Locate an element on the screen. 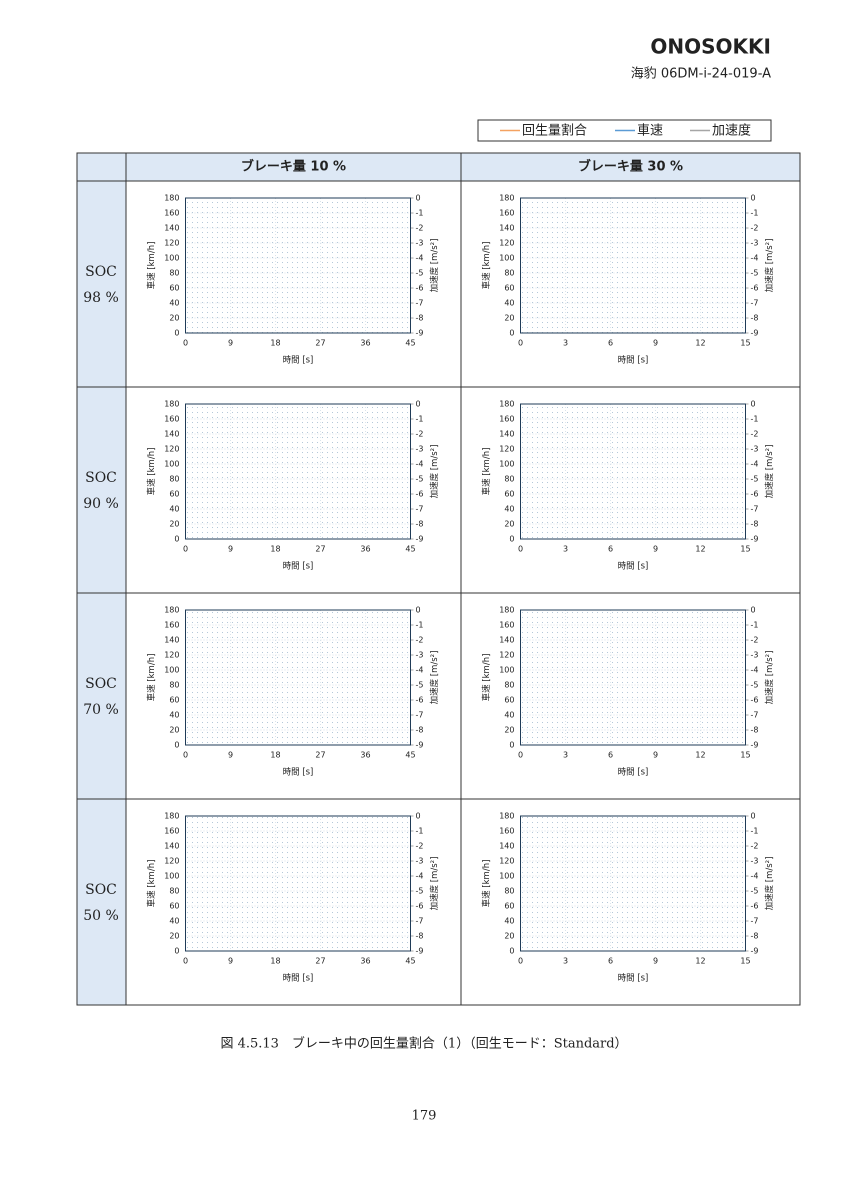 This screenshot has width=848, height=1200. doc-id: 海豹 06DM-i-24-019-A is located at coordinates (701, 74).